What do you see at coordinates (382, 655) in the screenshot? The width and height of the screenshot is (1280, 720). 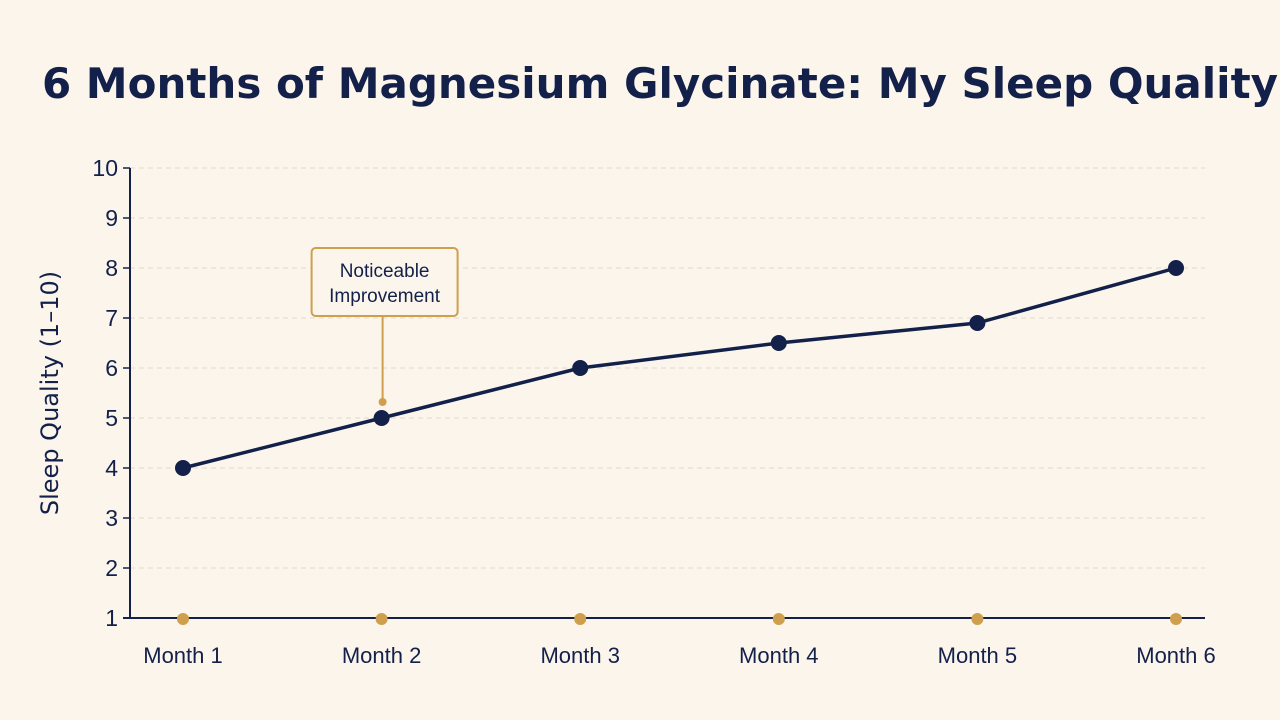 I see `x-tick-label-month-2: Month 2` at bounding box center [382, 655].